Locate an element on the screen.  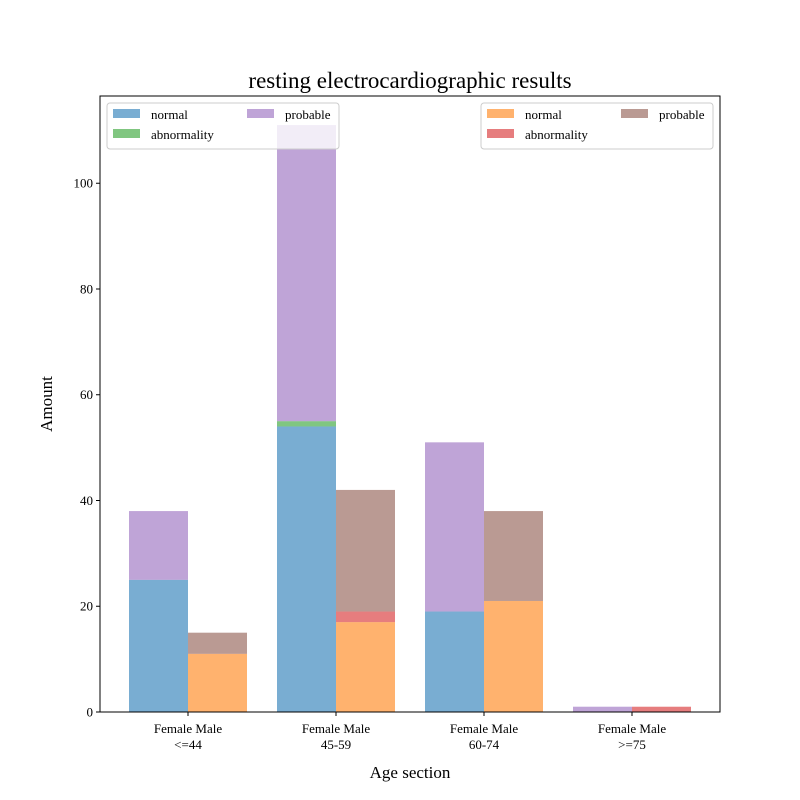
legend-male: normal abnormality probable is located at coordinates (597, 126).